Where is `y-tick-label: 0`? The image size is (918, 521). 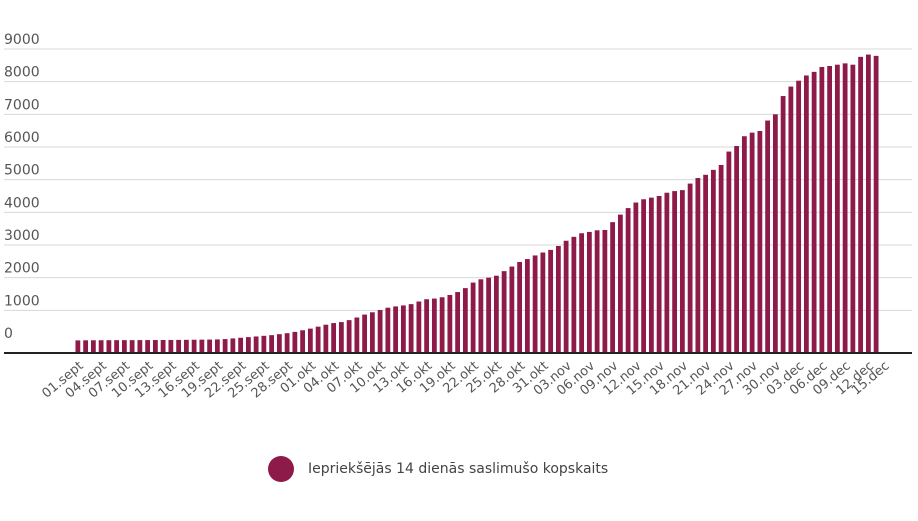
y-tick-label: 0 is located at coordinates (8, 334).